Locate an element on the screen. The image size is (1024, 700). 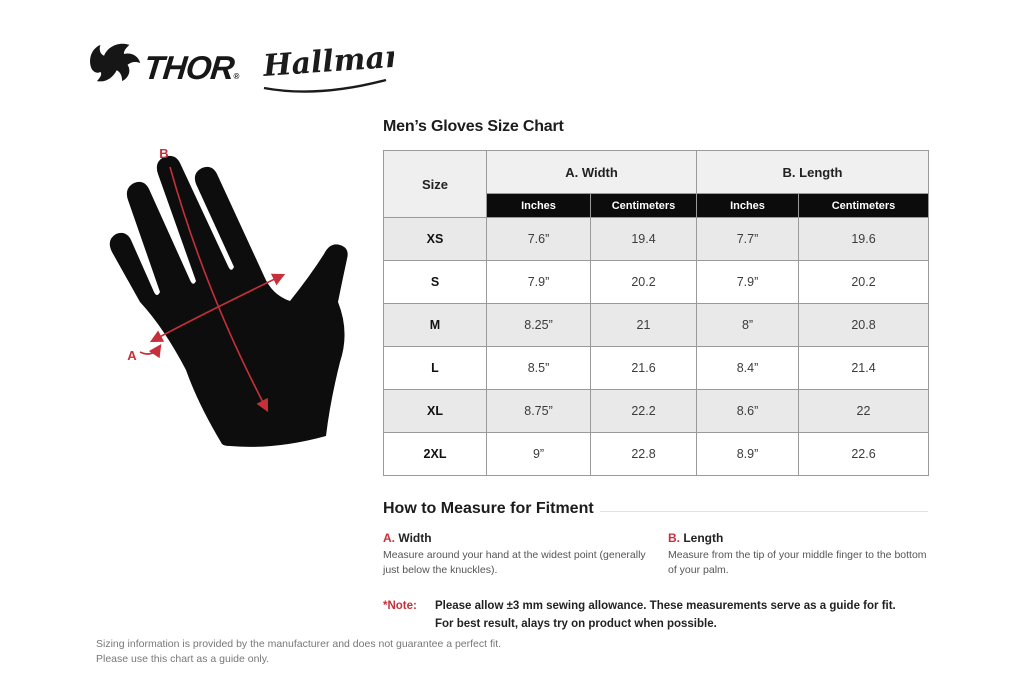
value-cell: 22.2 is located at coordinates (643, 411).